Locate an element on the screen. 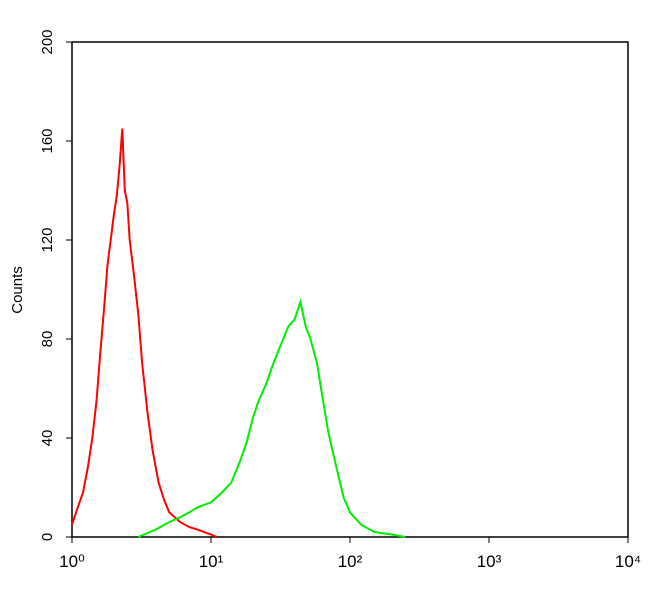 Image resolution: width=650 pixels, height=590 pixels. x-tick-label: 10⁴ is located at coordinates (628, 561).